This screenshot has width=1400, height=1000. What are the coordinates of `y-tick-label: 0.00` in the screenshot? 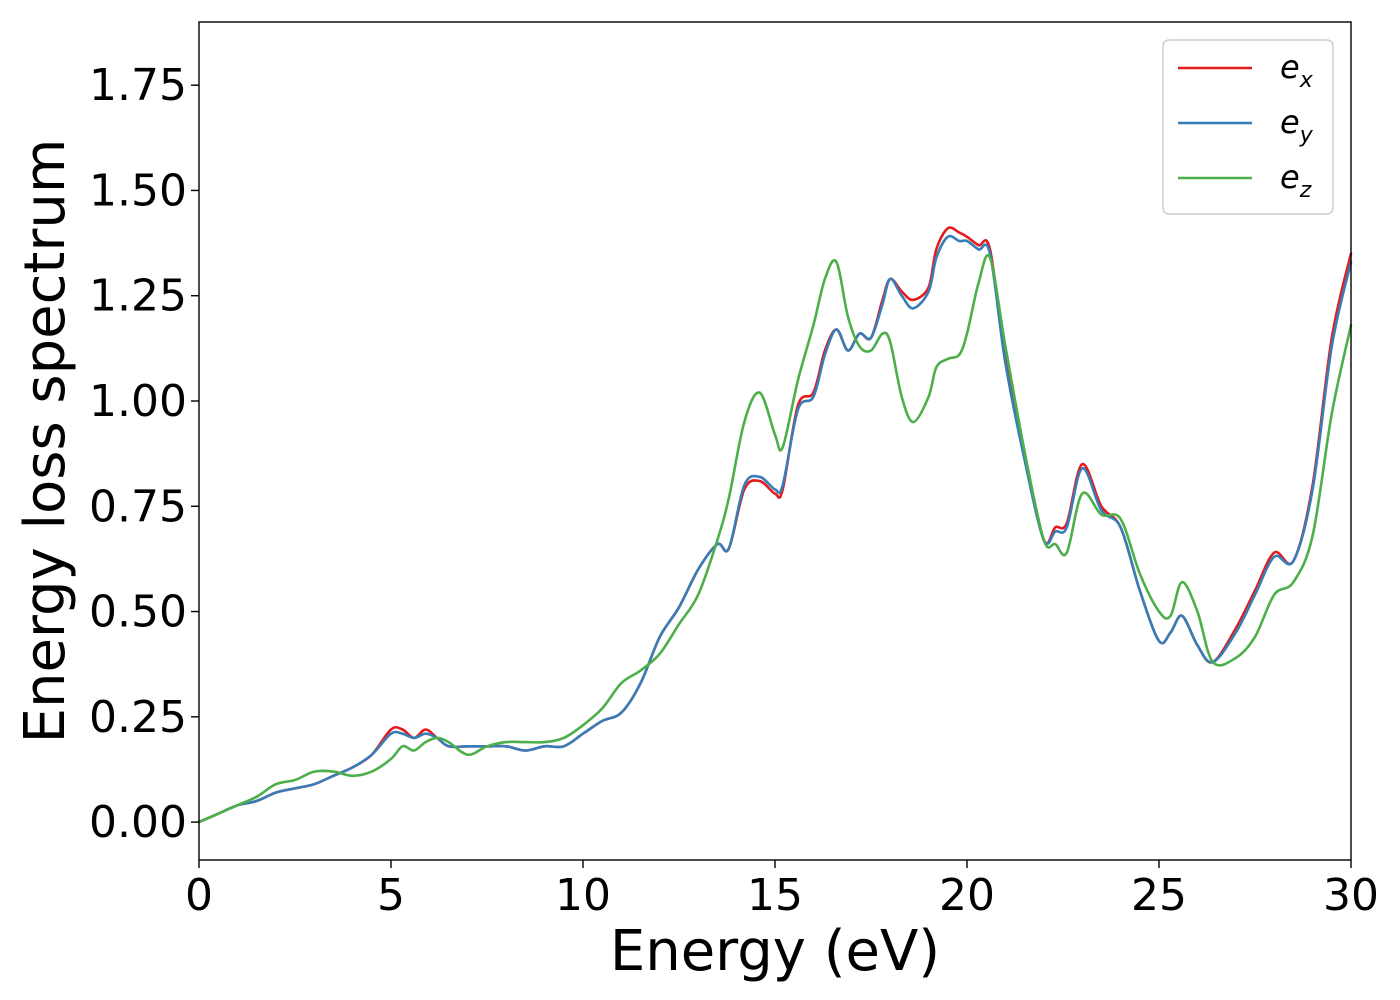 It's located at (138, 822).